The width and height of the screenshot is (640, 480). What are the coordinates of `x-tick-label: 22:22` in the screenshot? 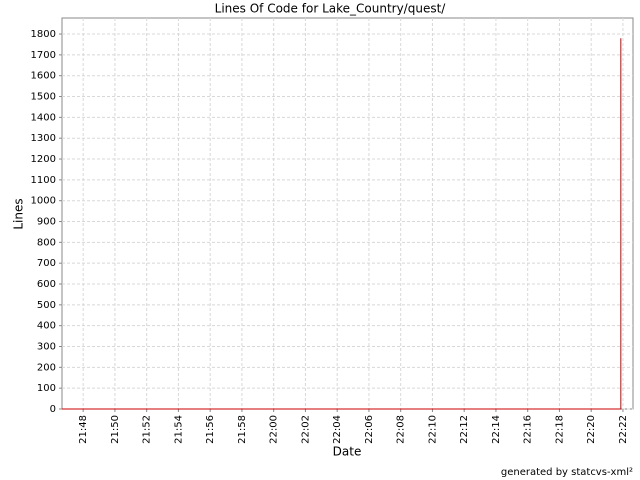 It's located at (623, 429).